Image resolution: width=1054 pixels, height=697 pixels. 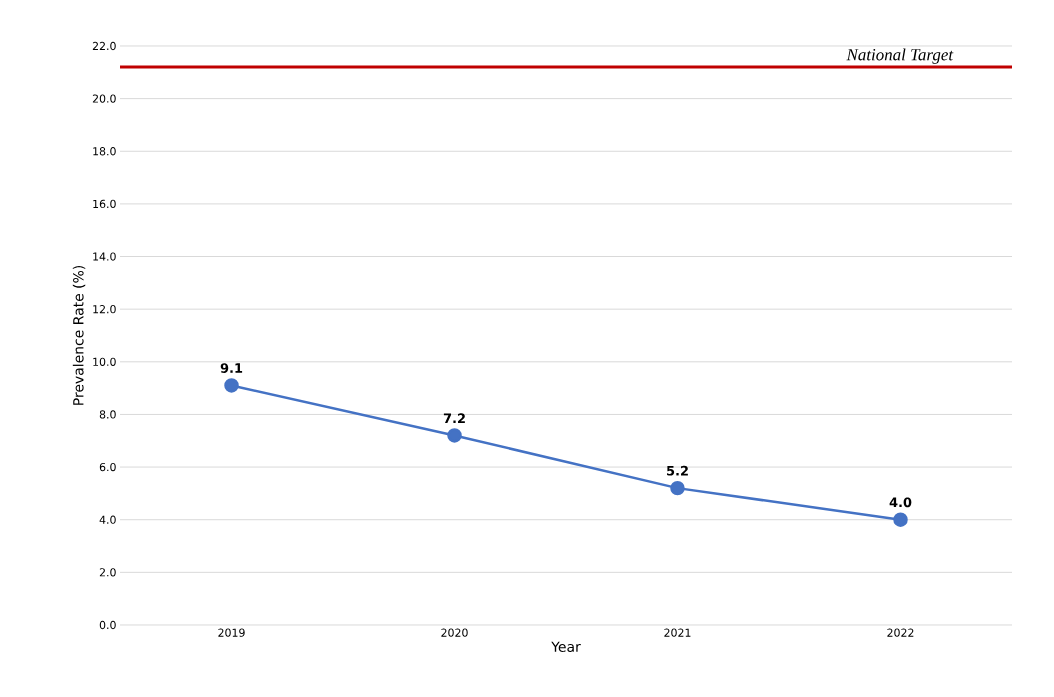 What do you see at coordinates (677, 632) in the screenshot?
I see `x-tick-label: 2021` at bounding box center [677, 632].